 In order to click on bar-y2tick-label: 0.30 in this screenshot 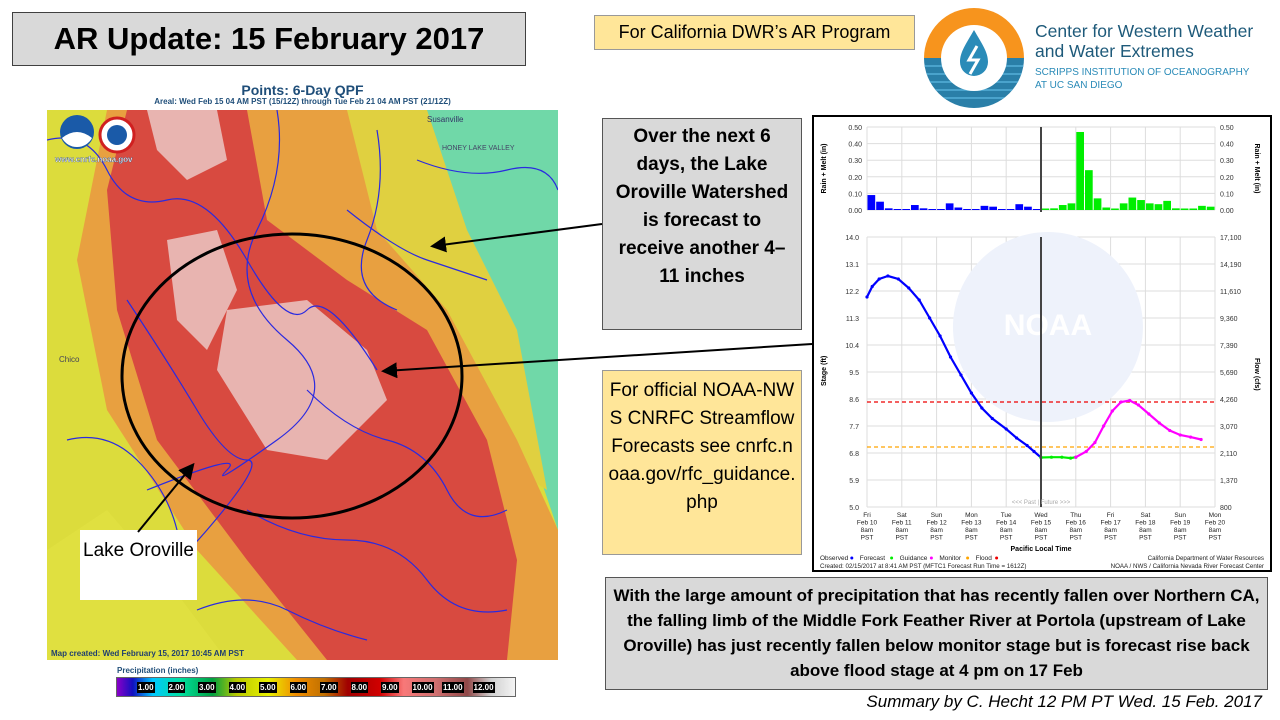, I will do `click(1227, 161)`.